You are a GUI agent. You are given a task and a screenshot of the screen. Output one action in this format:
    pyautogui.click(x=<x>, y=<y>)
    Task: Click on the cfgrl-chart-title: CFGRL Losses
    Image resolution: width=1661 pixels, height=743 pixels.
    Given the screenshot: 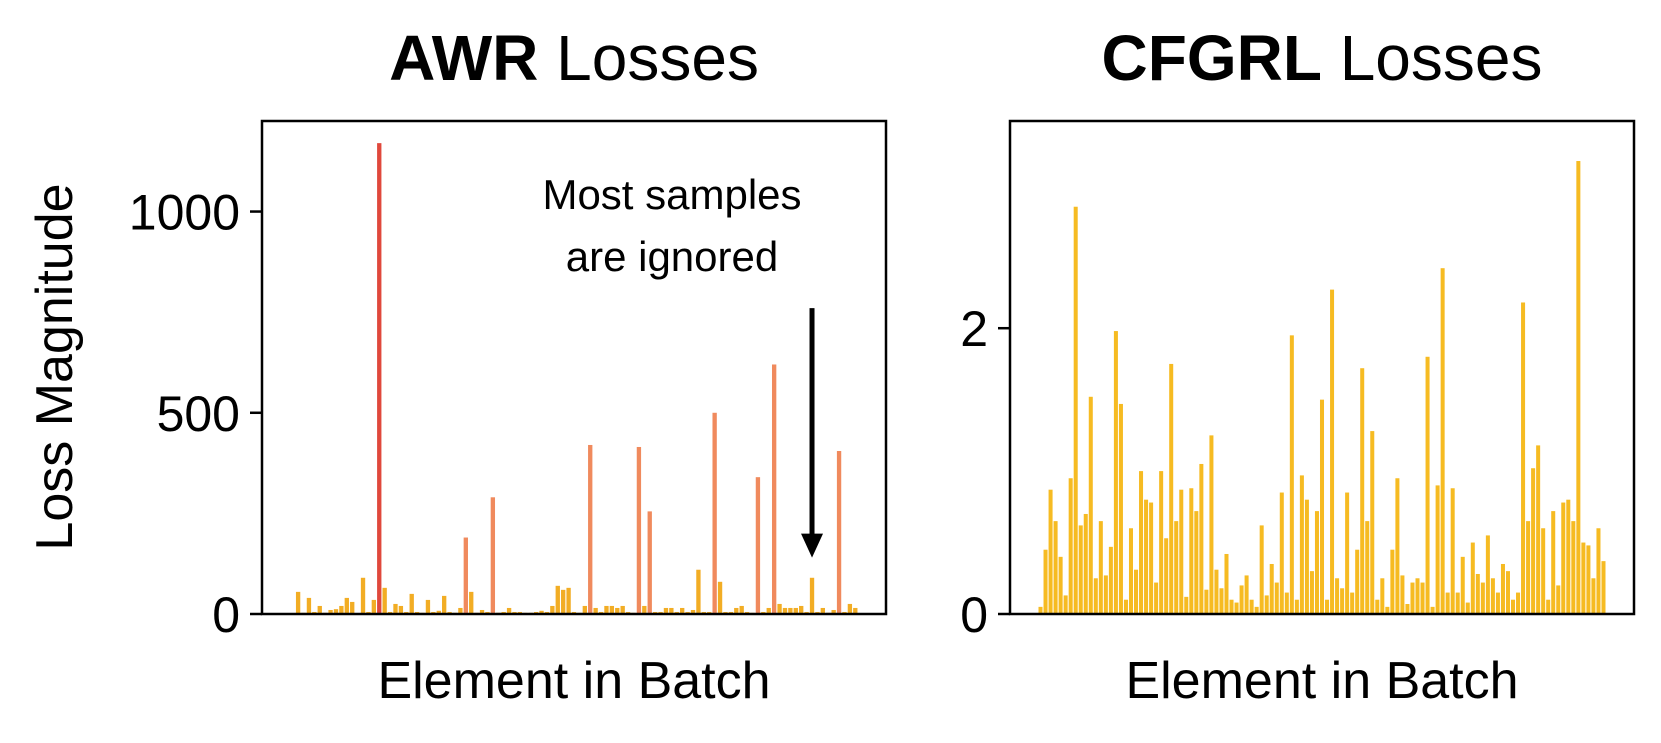 What is the action you would take?
    pyautogui.click(x=1322, y=58)
    